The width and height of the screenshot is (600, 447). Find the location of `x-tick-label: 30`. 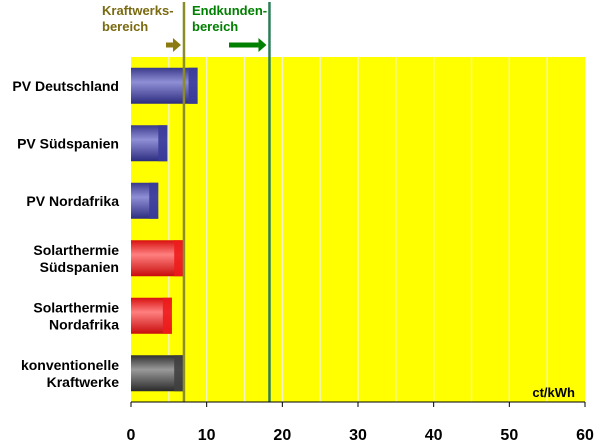

x-tick-label: 30 is located at coordinates (358, 435).